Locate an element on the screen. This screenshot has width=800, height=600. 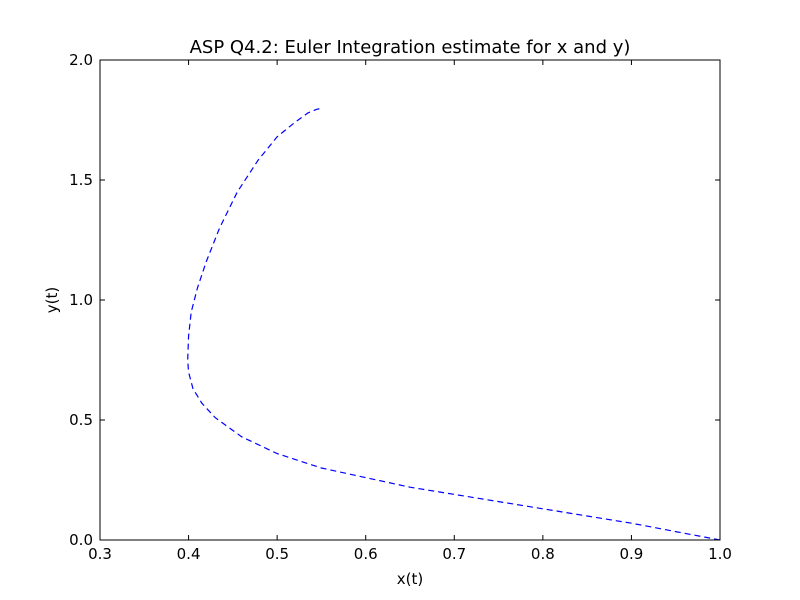
x-tick-label: 0.5 is located at coordinates (277, 554).